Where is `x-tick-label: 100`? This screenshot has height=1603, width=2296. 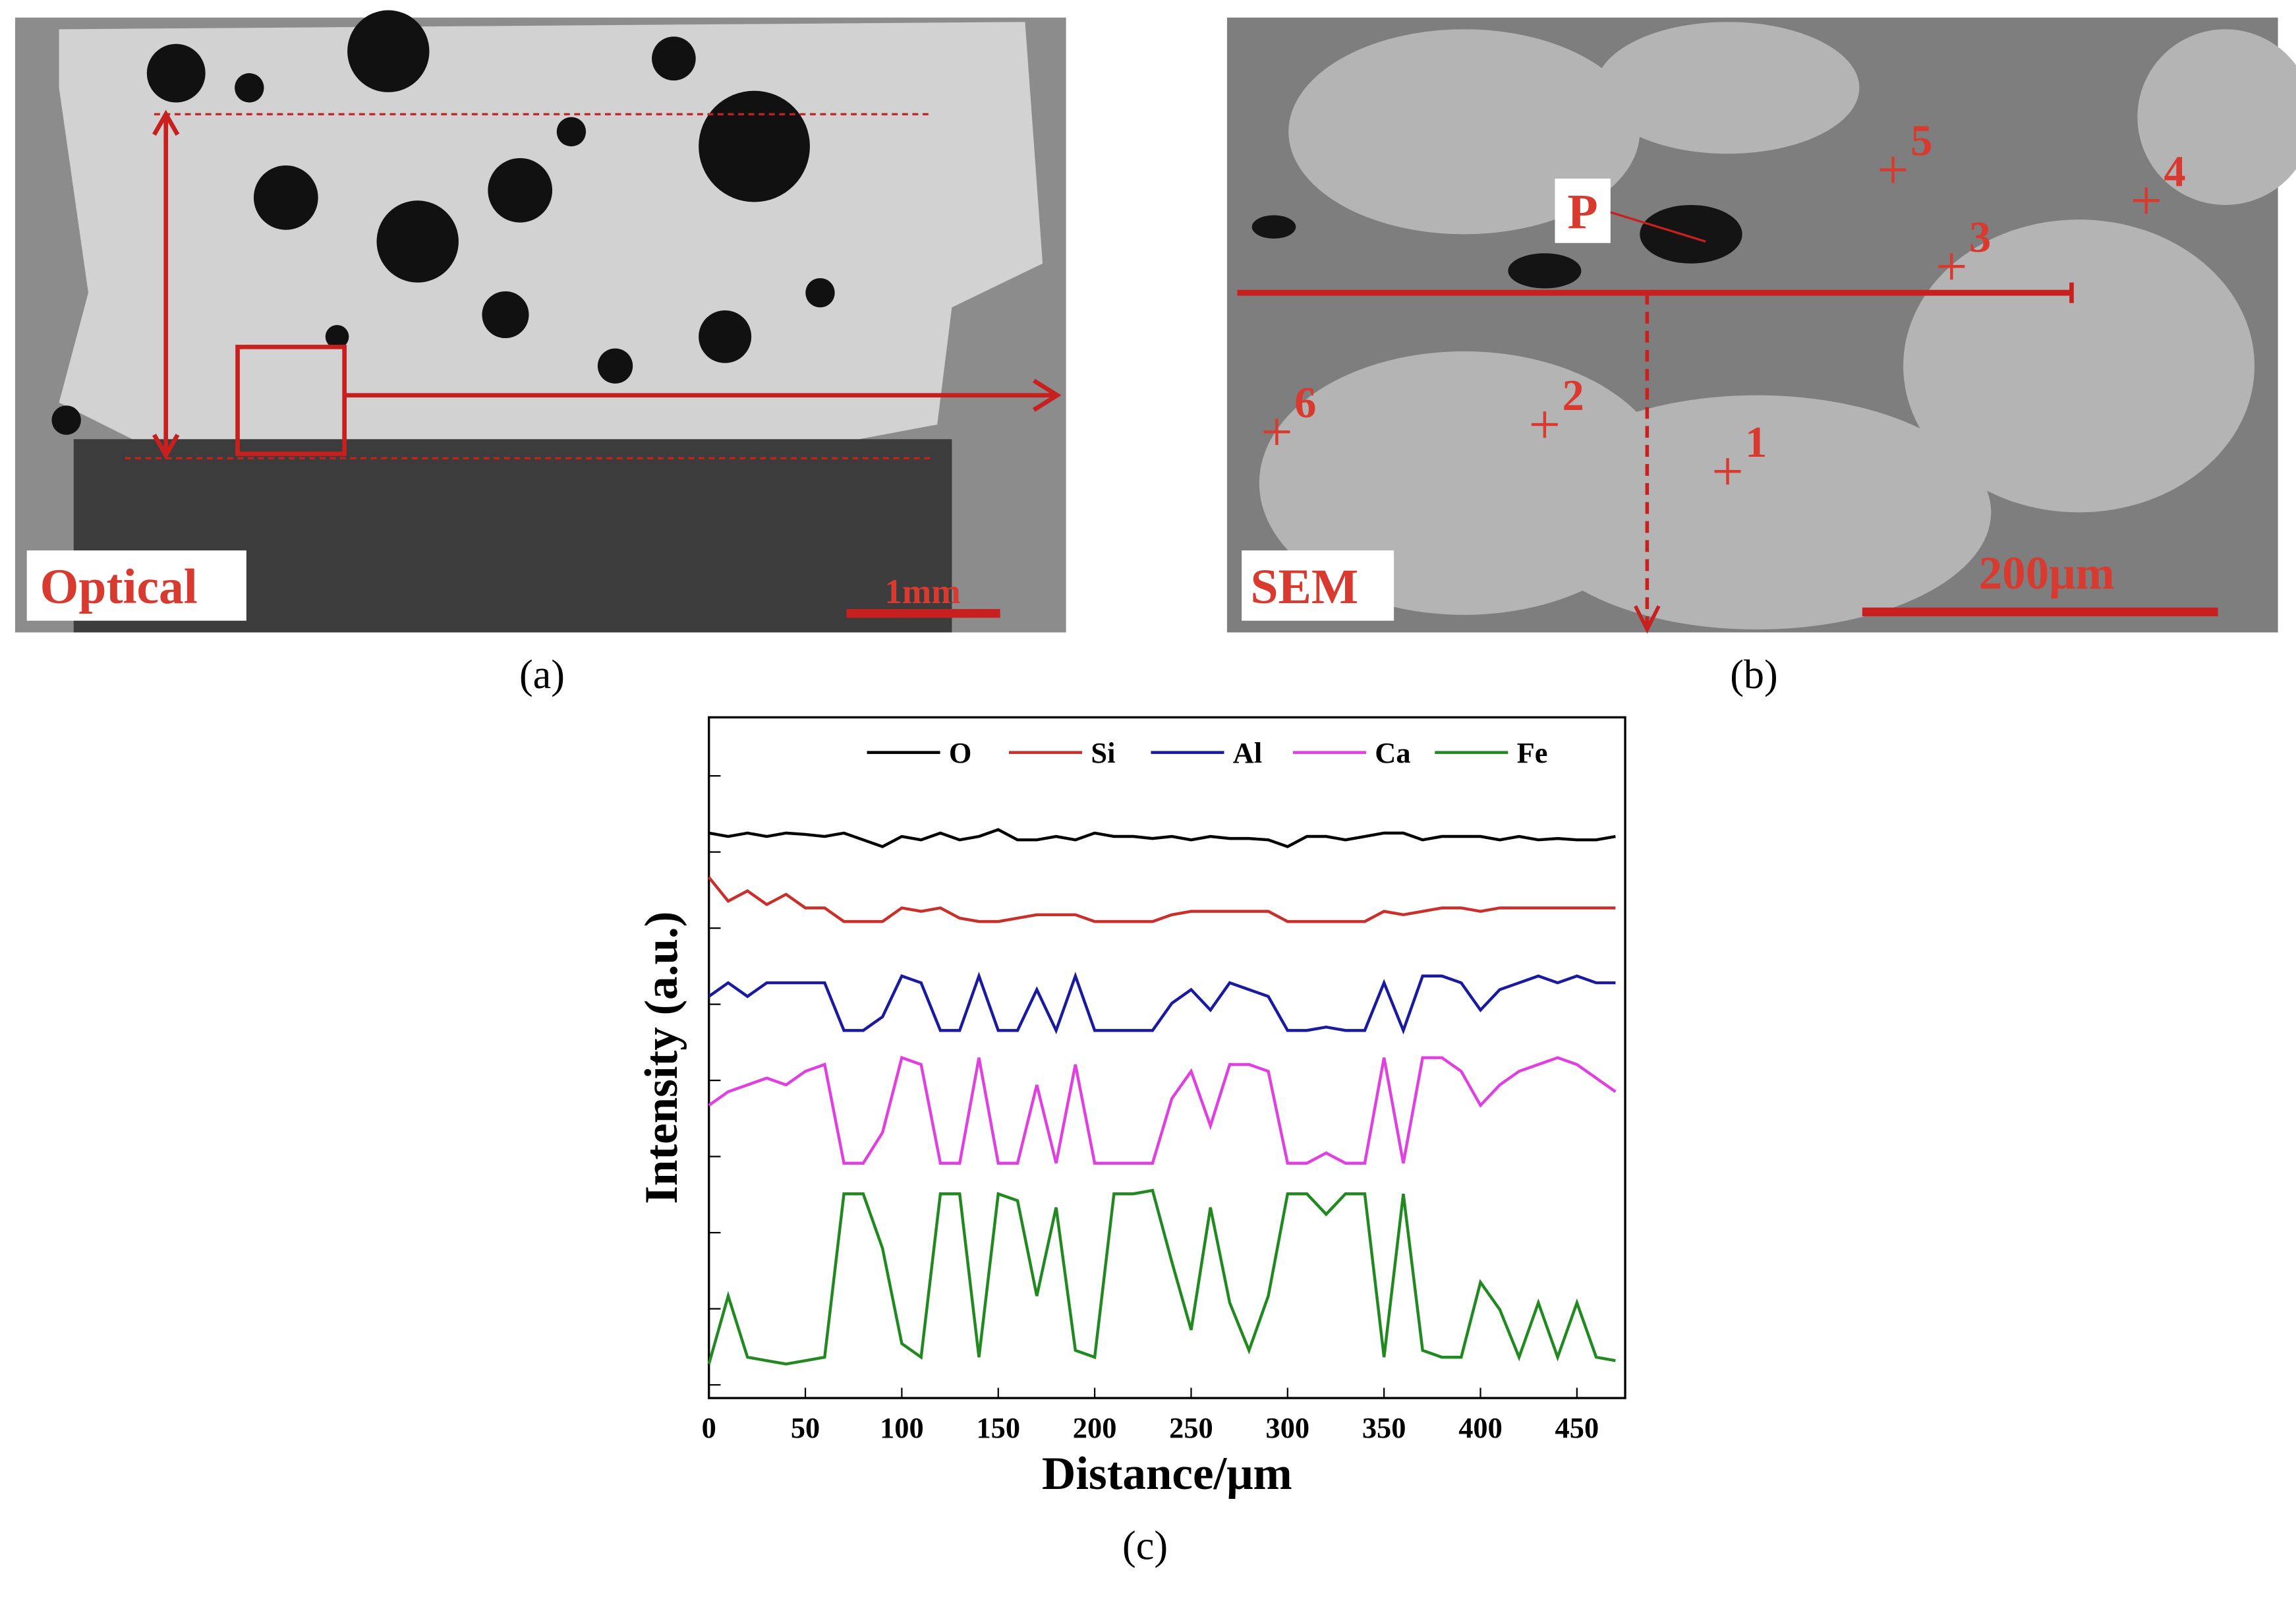
x-tick-label: 100 is located at coordinates (902, 1428).